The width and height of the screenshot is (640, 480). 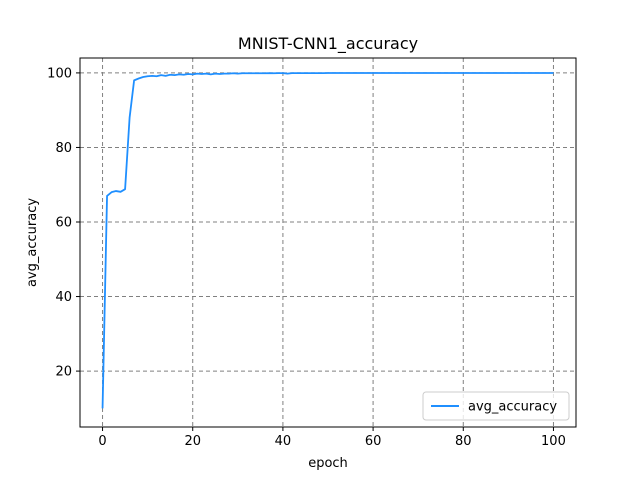 I want to click on chart-title: MNIST-CNN1_accuracy, so click(x=328, y=44).